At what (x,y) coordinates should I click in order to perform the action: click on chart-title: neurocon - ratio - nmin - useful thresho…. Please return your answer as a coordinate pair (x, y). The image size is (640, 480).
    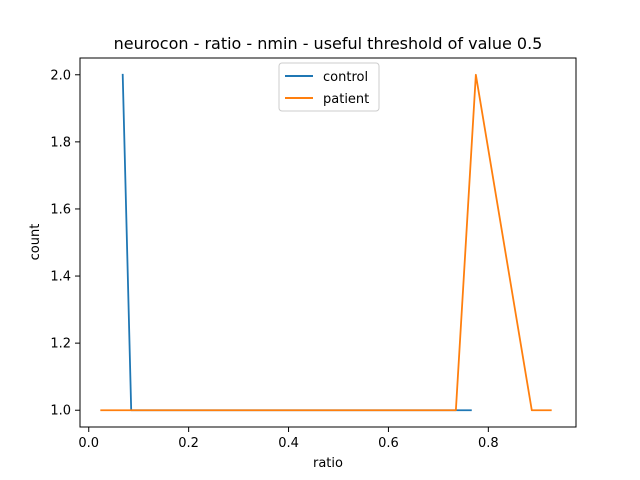
    Looking at the image, I should click on (328, 43).